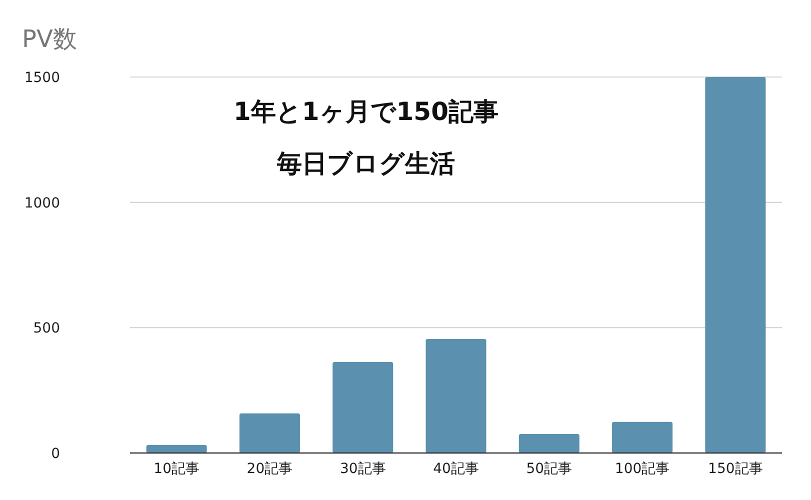  I want to click on y-tick-label: 0, so click(55, 454).